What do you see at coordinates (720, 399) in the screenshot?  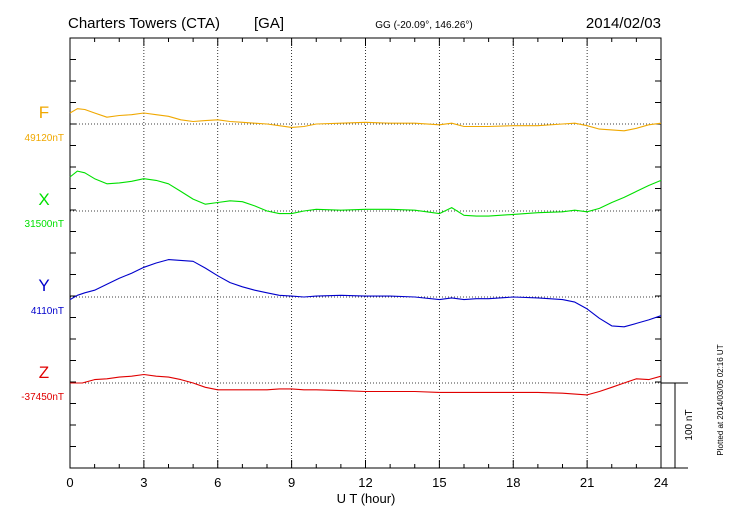 I see `plotted-timestamp: Plotted at 2014/03/05 02:16 UT` at bounding box center [720, 399].